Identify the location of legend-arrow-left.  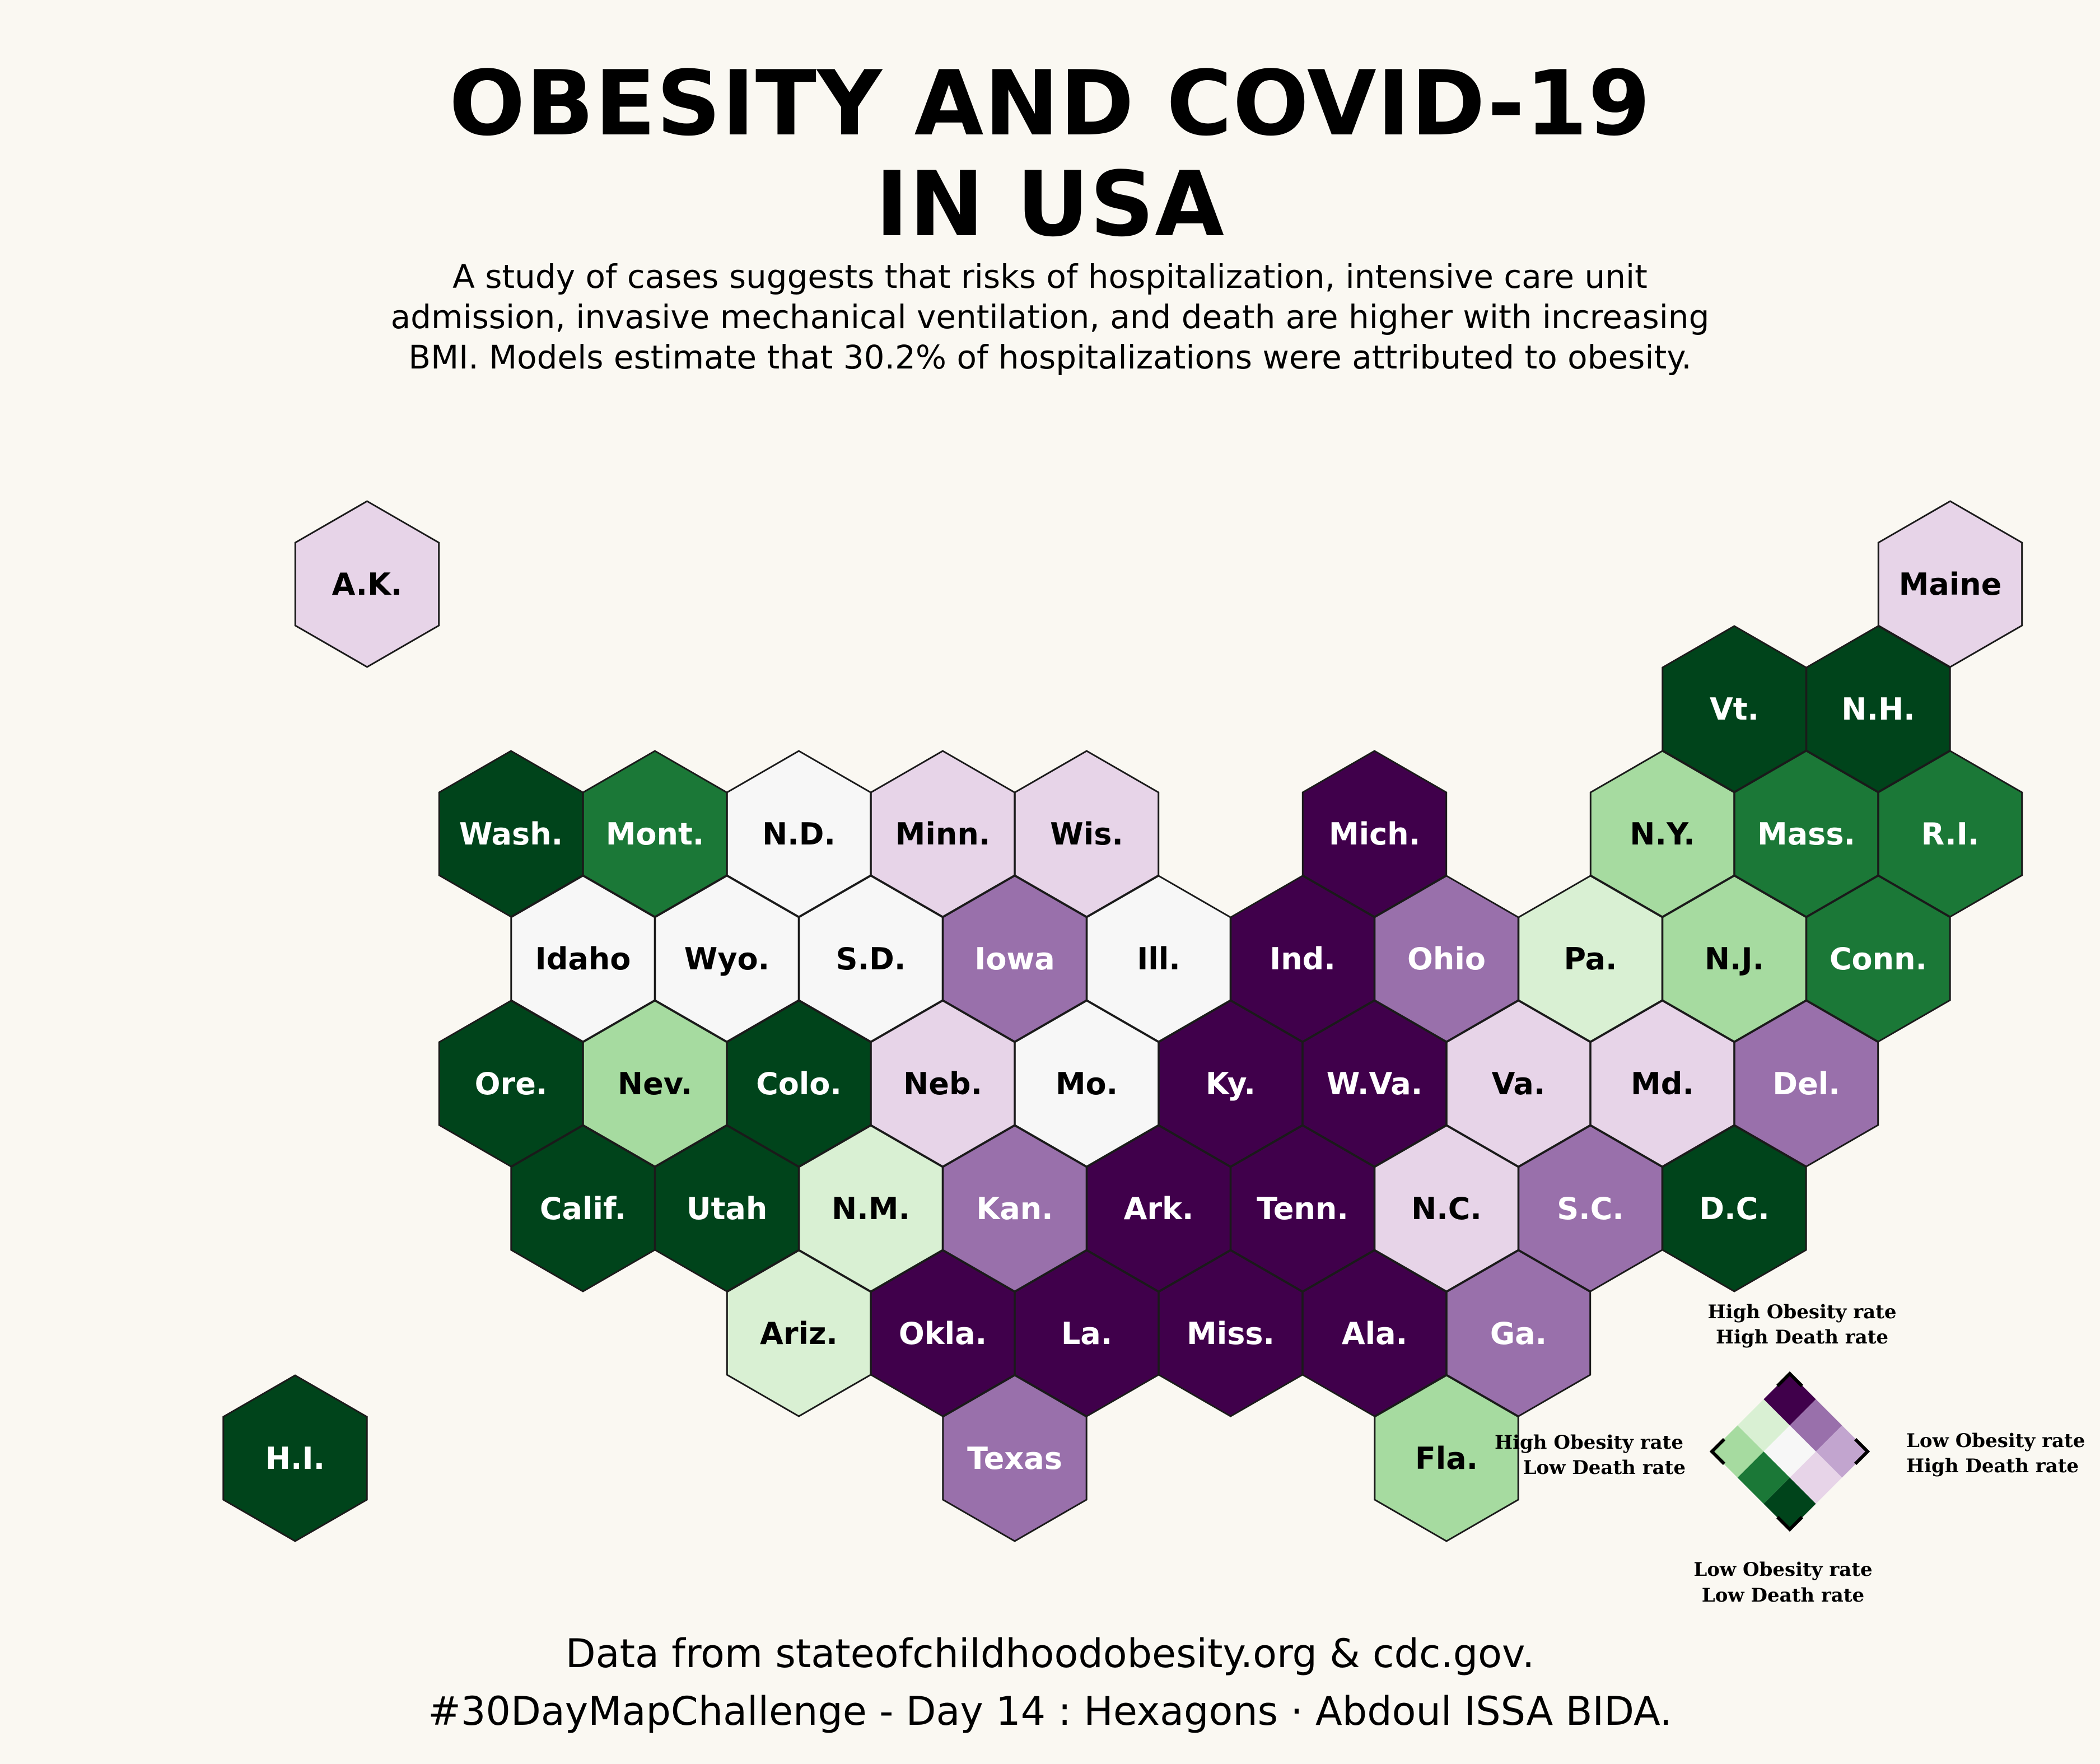
(1718, 1452).